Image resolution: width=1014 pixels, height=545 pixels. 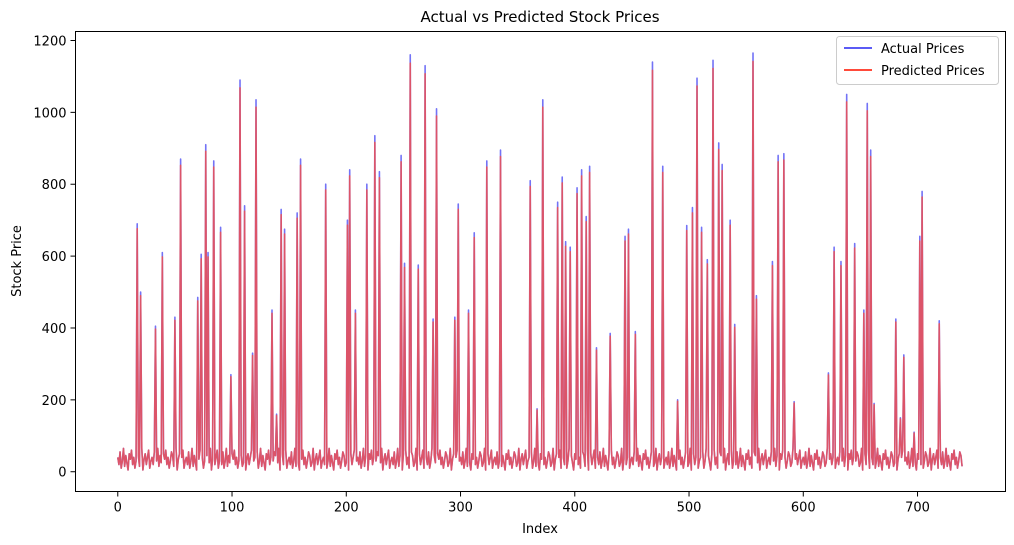 I want to click on x-tick-label: 100, so click(x=232, y=508).